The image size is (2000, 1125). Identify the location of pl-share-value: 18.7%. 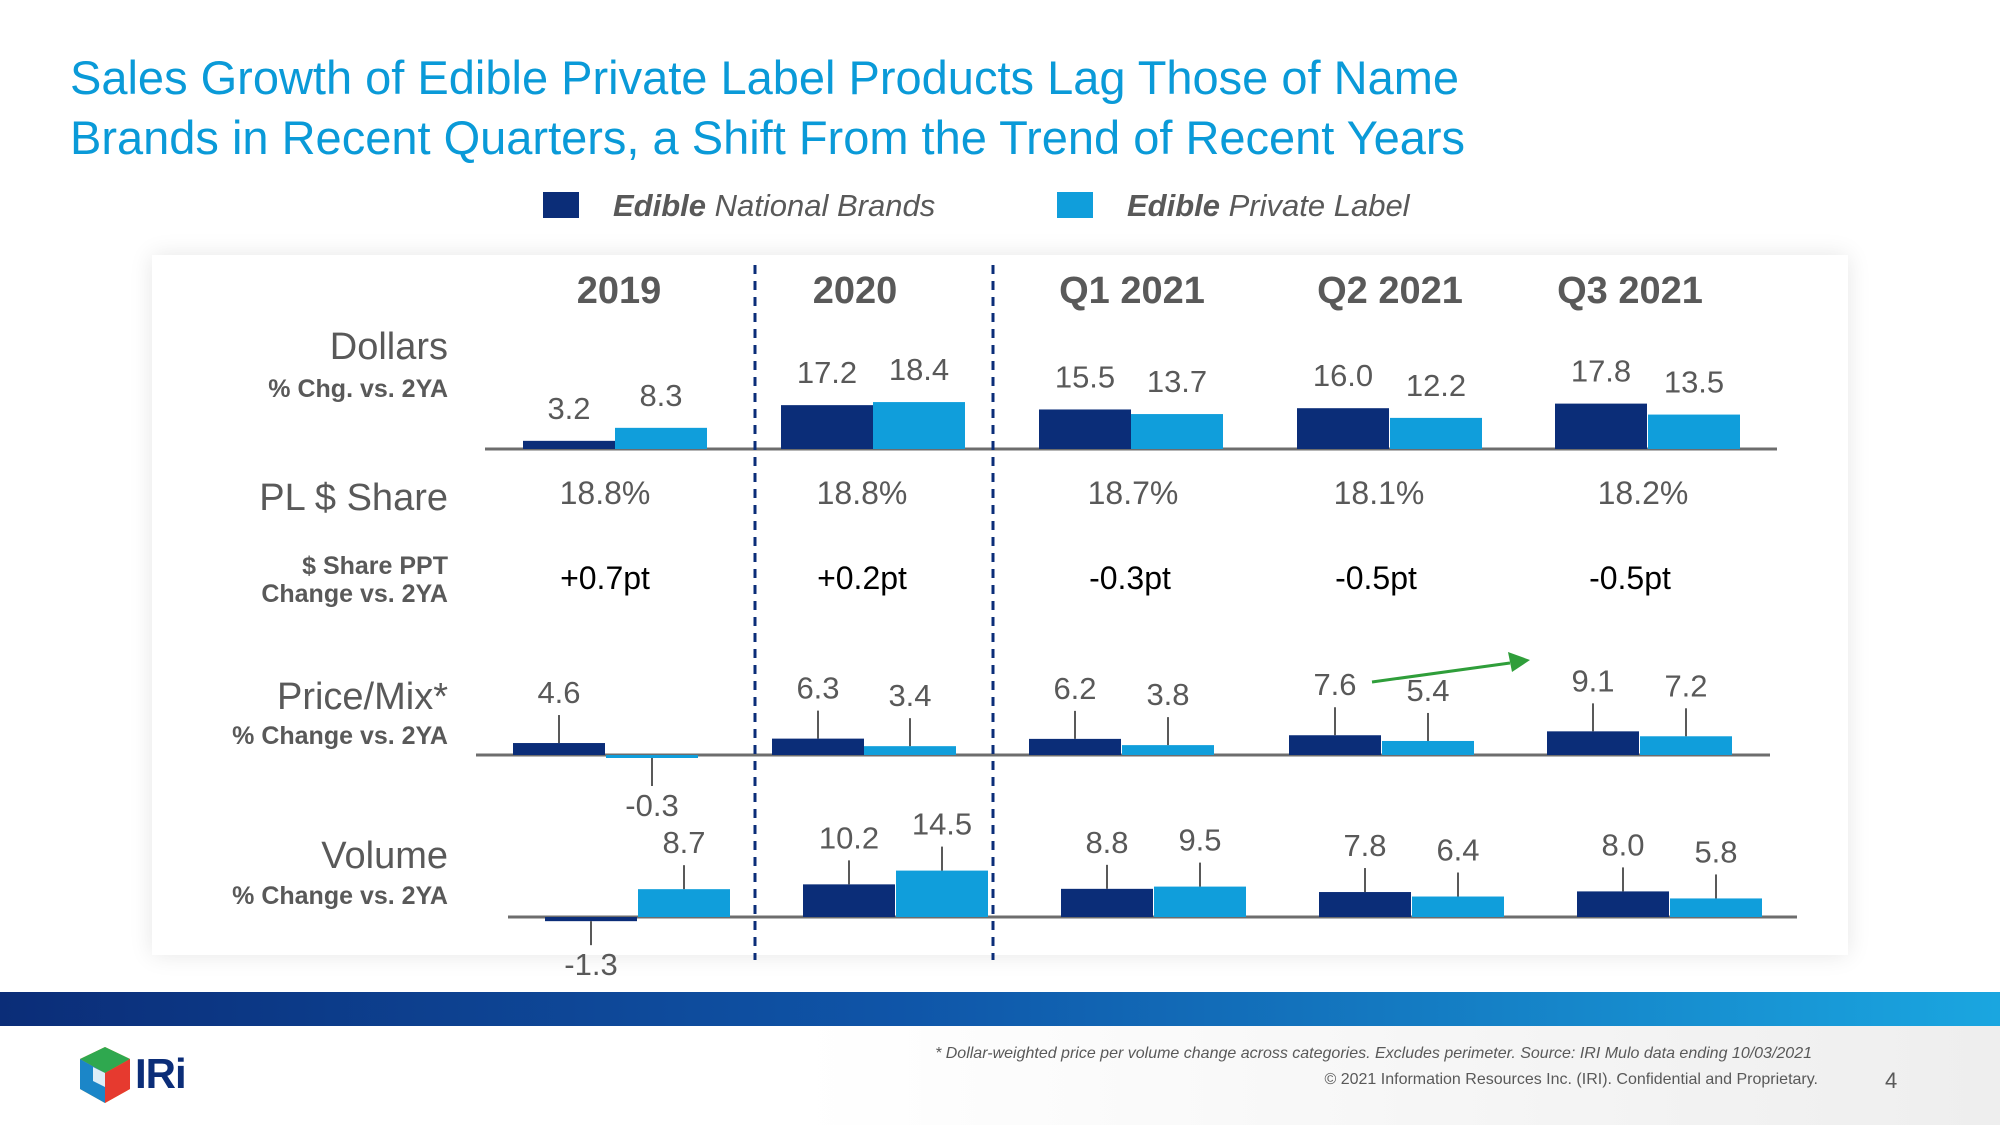
(1133, 493).